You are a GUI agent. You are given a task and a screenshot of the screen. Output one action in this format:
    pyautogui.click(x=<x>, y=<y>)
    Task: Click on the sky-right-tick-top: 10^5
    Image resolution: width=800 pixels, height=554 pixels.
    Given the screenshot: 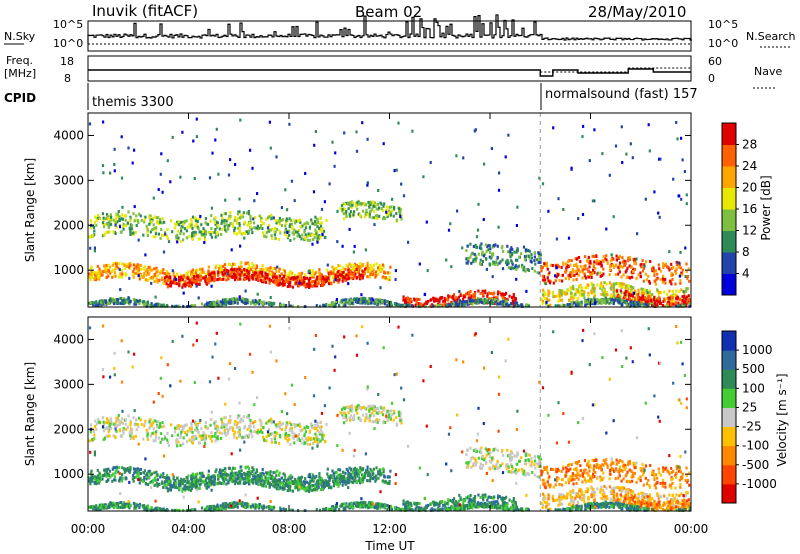 What is the action you would take?
    pyautogui.click(x=723, y=24)
    